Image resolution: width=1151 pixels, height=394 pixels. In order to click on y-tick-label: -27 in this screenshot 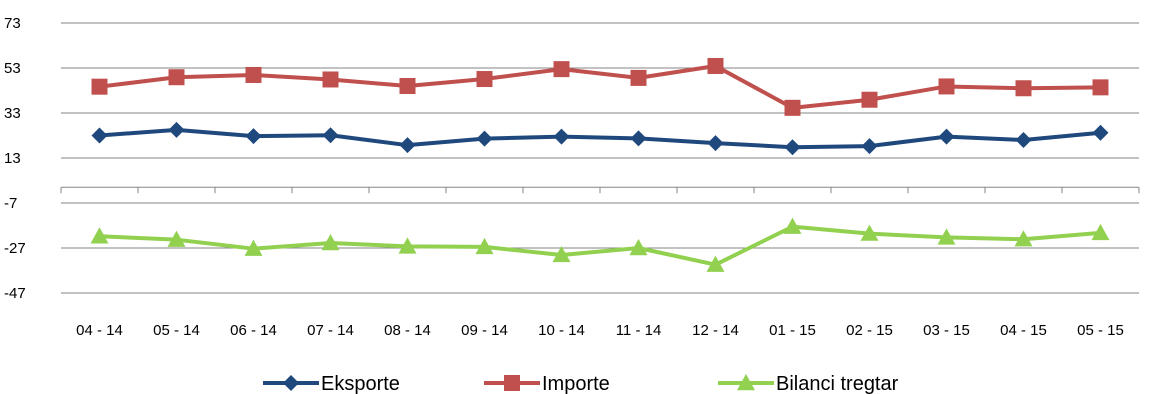, I will do `click(15, 248)`.